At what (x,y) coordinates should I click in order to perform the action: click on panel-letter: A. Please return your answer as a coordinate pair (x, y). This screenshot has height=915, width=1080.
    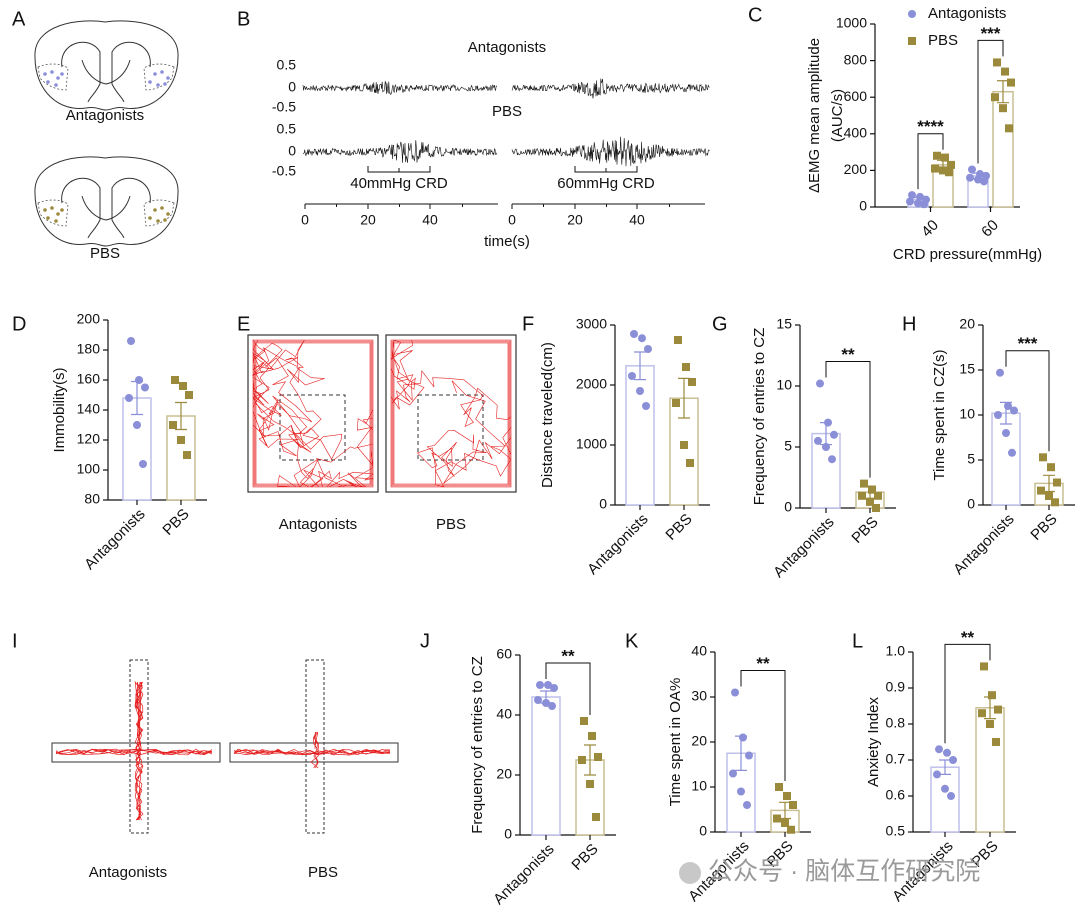
    Looking at the image, I should click on (19, 19).